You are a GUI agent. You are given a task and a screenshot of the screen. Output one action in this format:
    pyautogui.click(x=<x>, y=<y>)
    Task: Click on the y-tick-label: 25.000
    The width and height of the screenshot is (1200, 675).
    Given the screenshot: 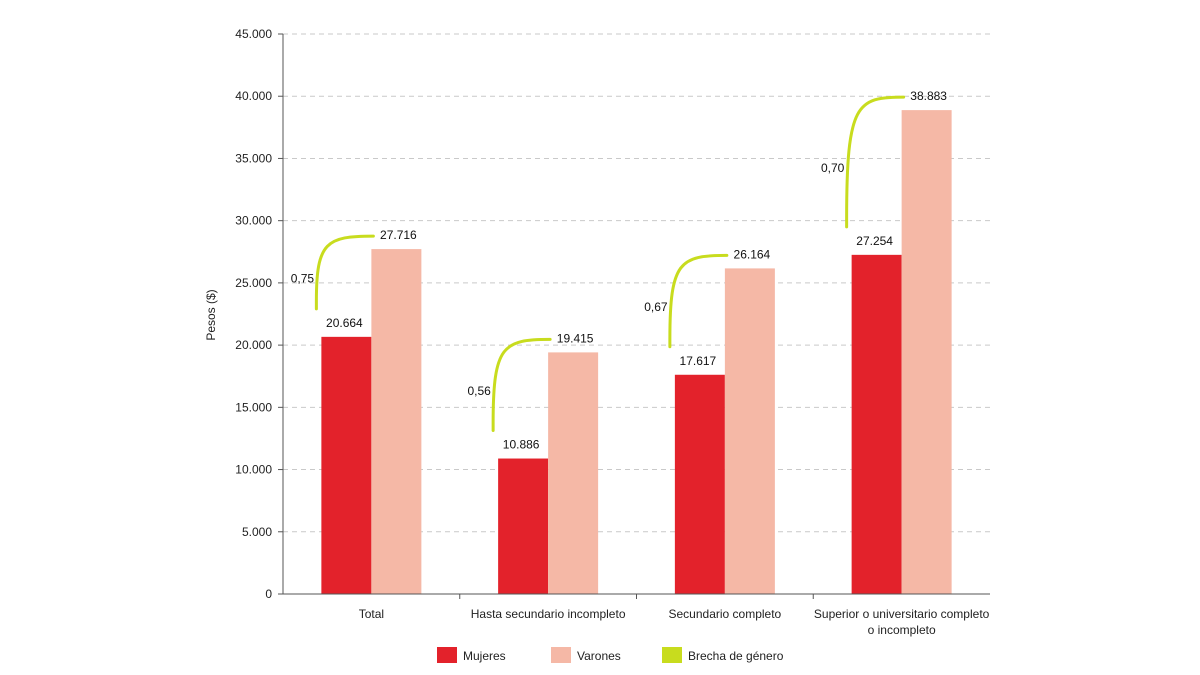 What is the action you would take?
    pyautogui.click(x=253, y=283)
    